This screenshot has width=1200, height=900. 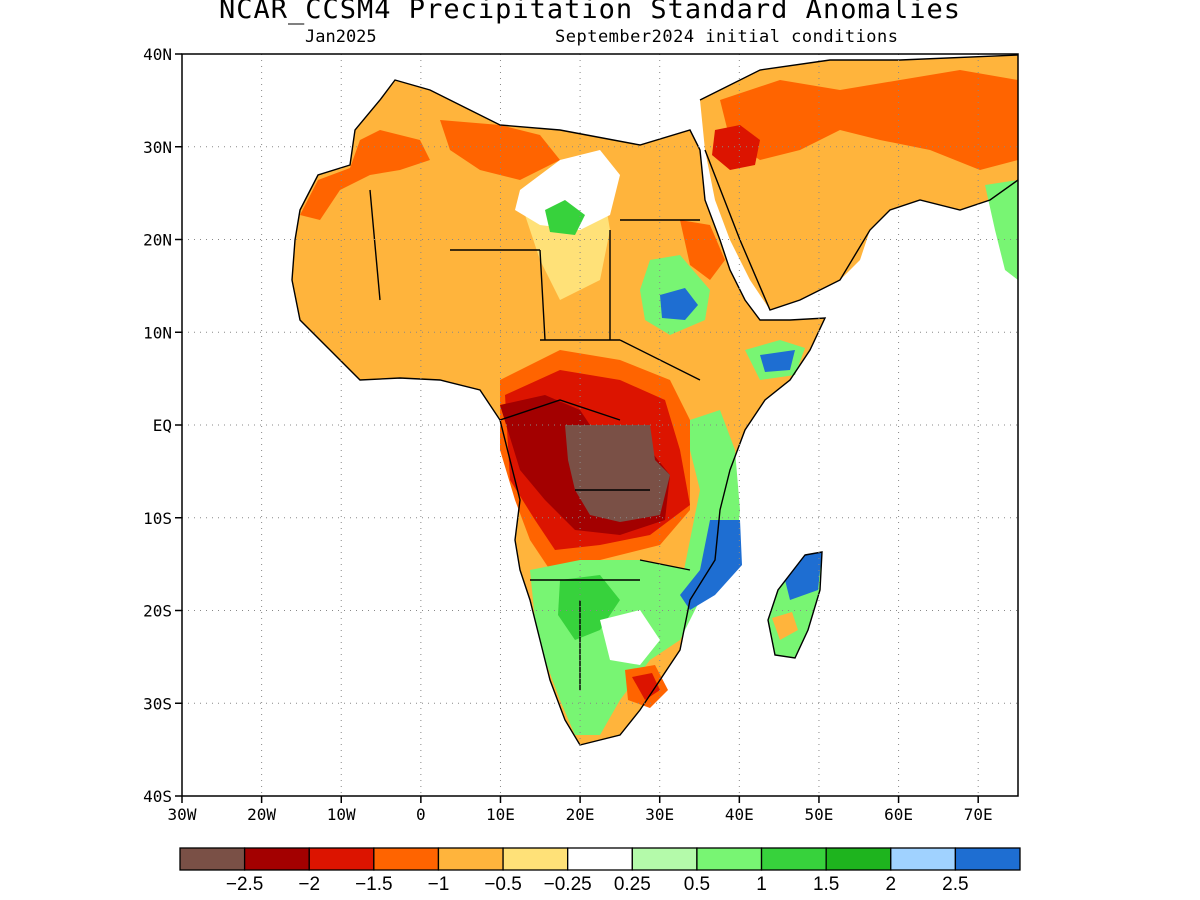 I want to click on anomaly-blue-somalia, so click(x=777, y=361).